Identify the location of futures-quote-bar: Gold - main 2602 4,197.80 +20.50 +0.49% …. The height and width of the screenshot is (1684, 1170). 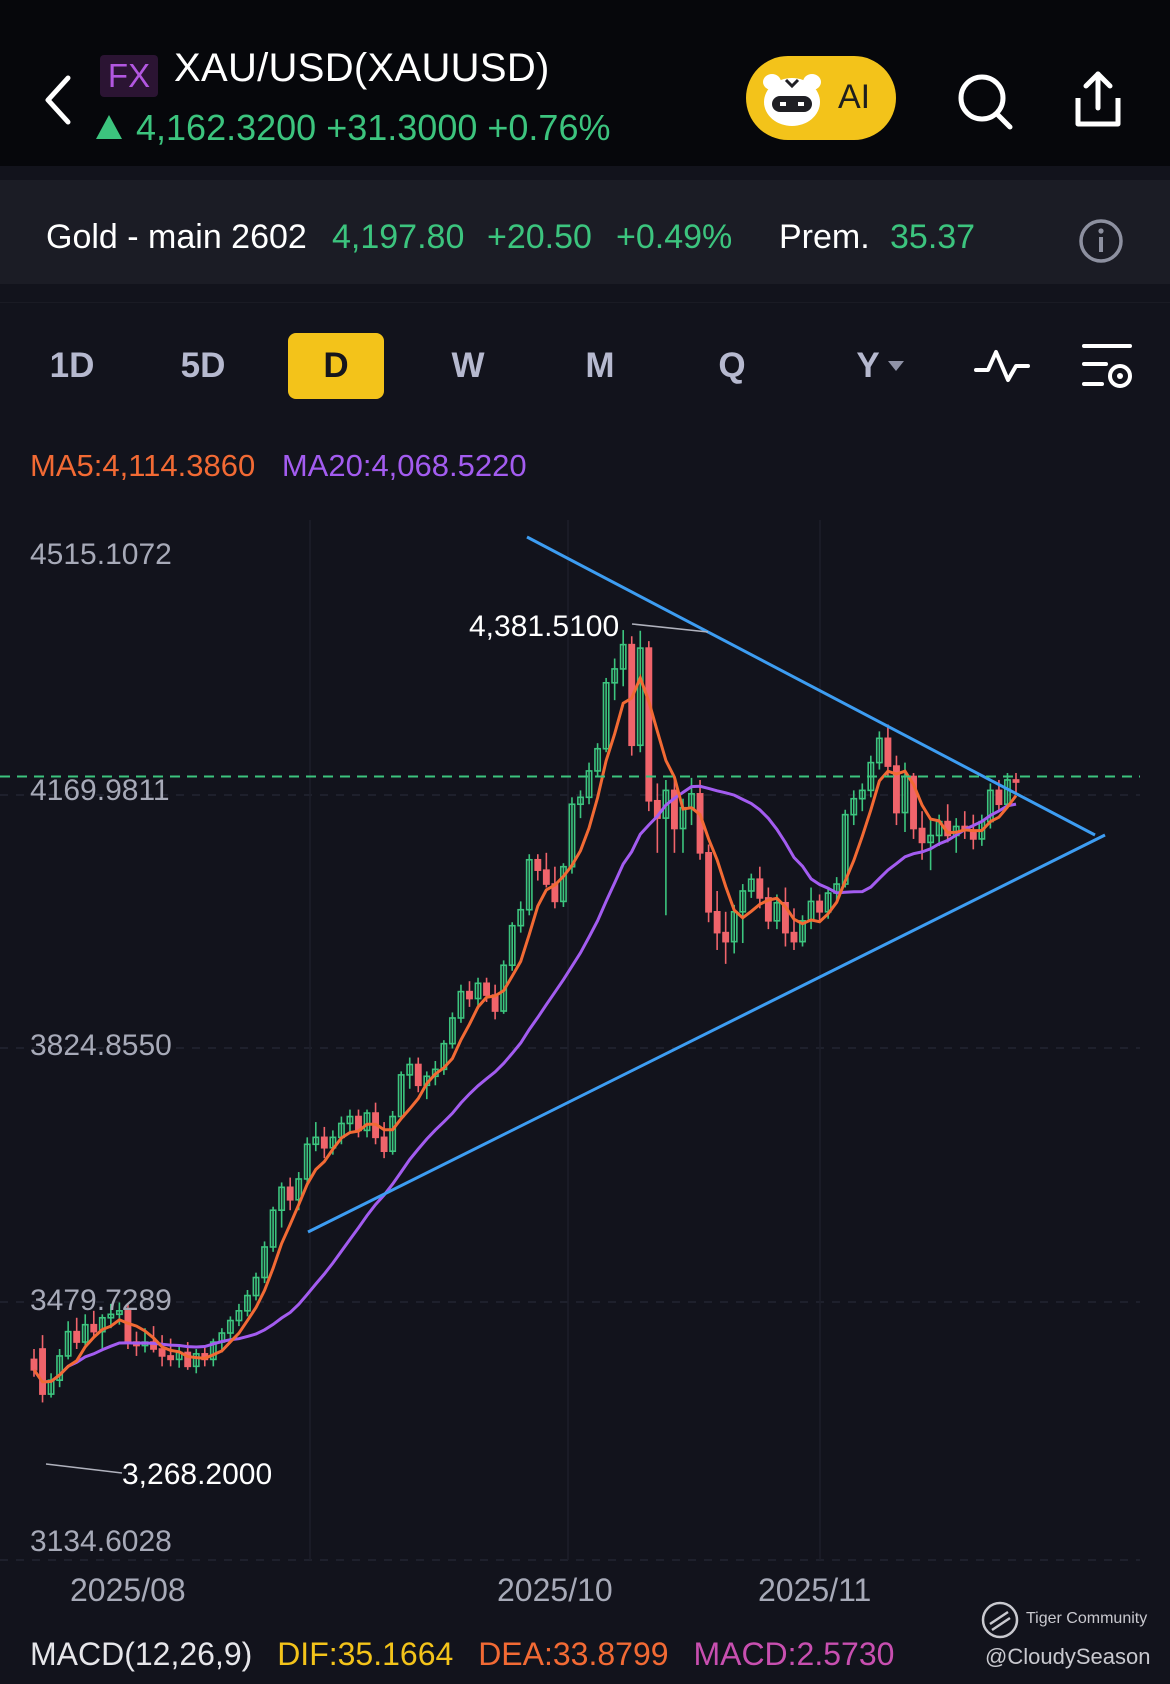
(585, 232).